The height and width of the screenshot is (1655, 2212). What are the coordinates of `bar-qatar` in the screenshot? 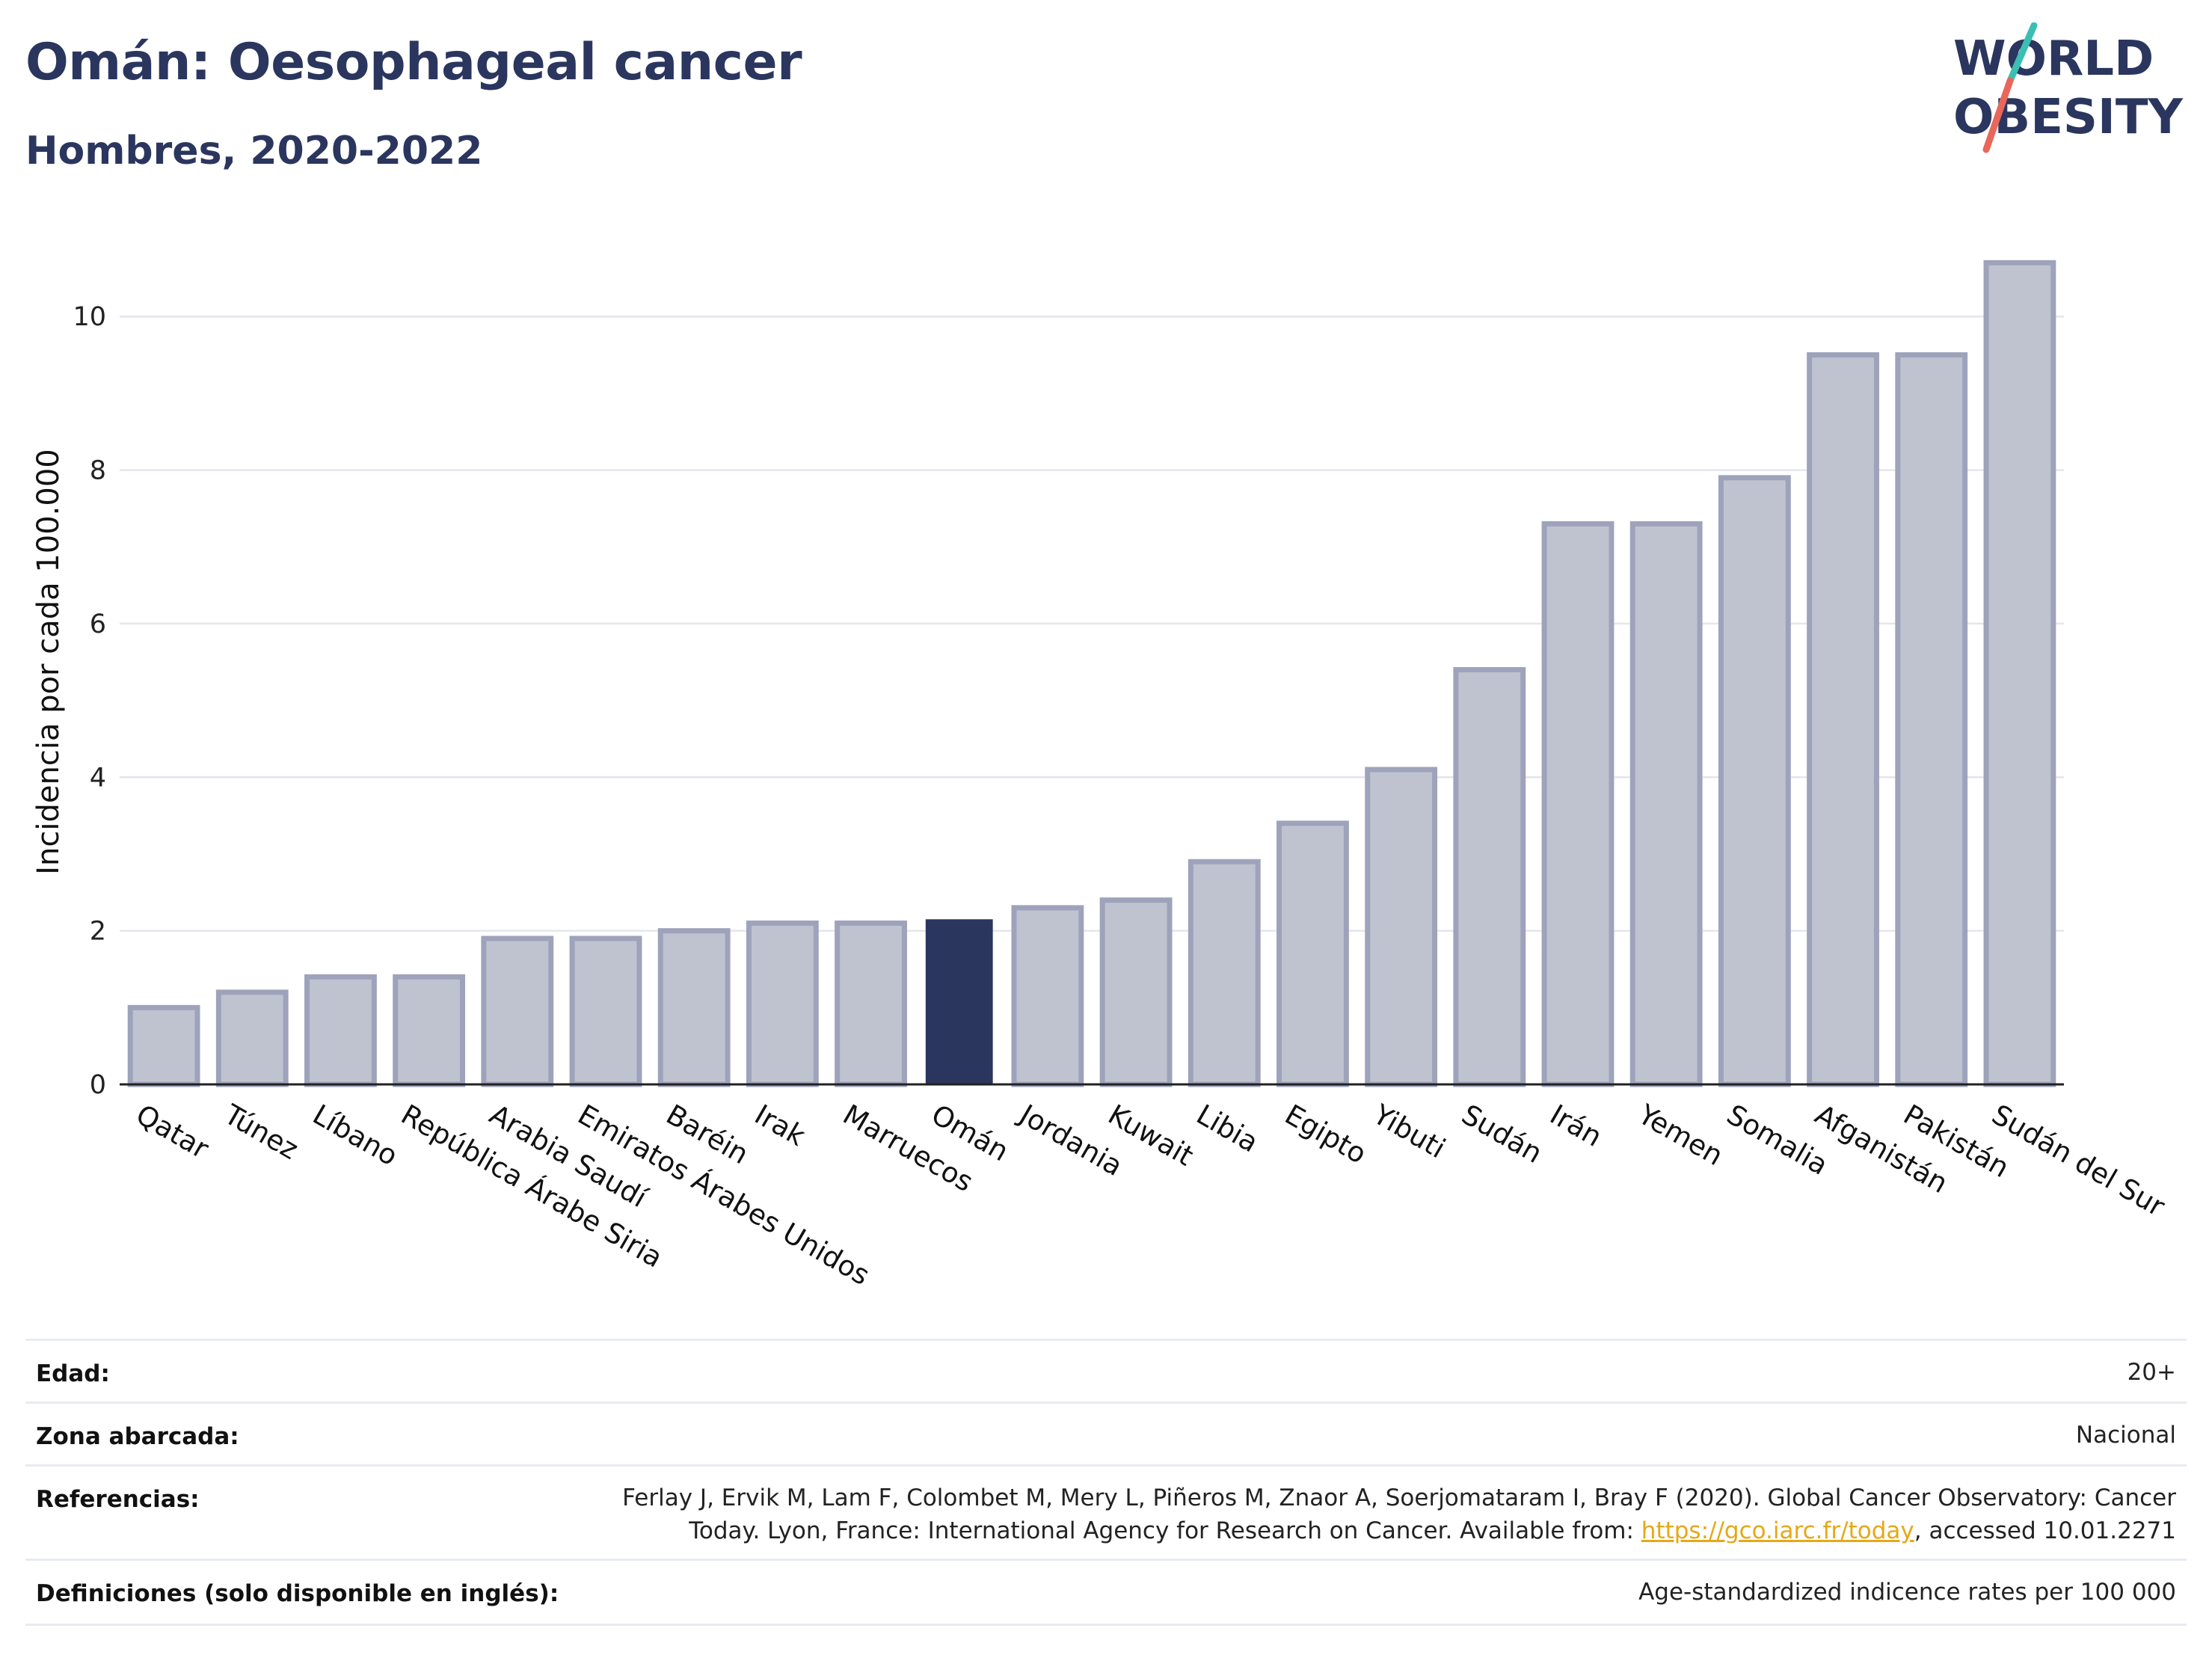 It's located at (163, 1045).